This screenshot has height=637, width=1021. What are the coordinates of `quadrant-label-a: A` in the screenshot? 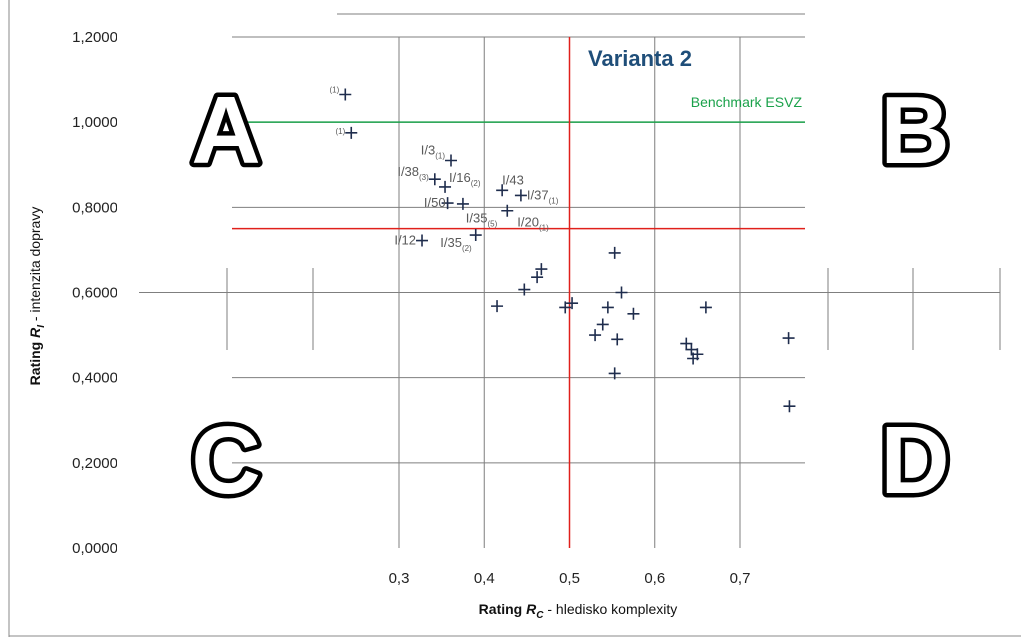 It's located at (225, 130).